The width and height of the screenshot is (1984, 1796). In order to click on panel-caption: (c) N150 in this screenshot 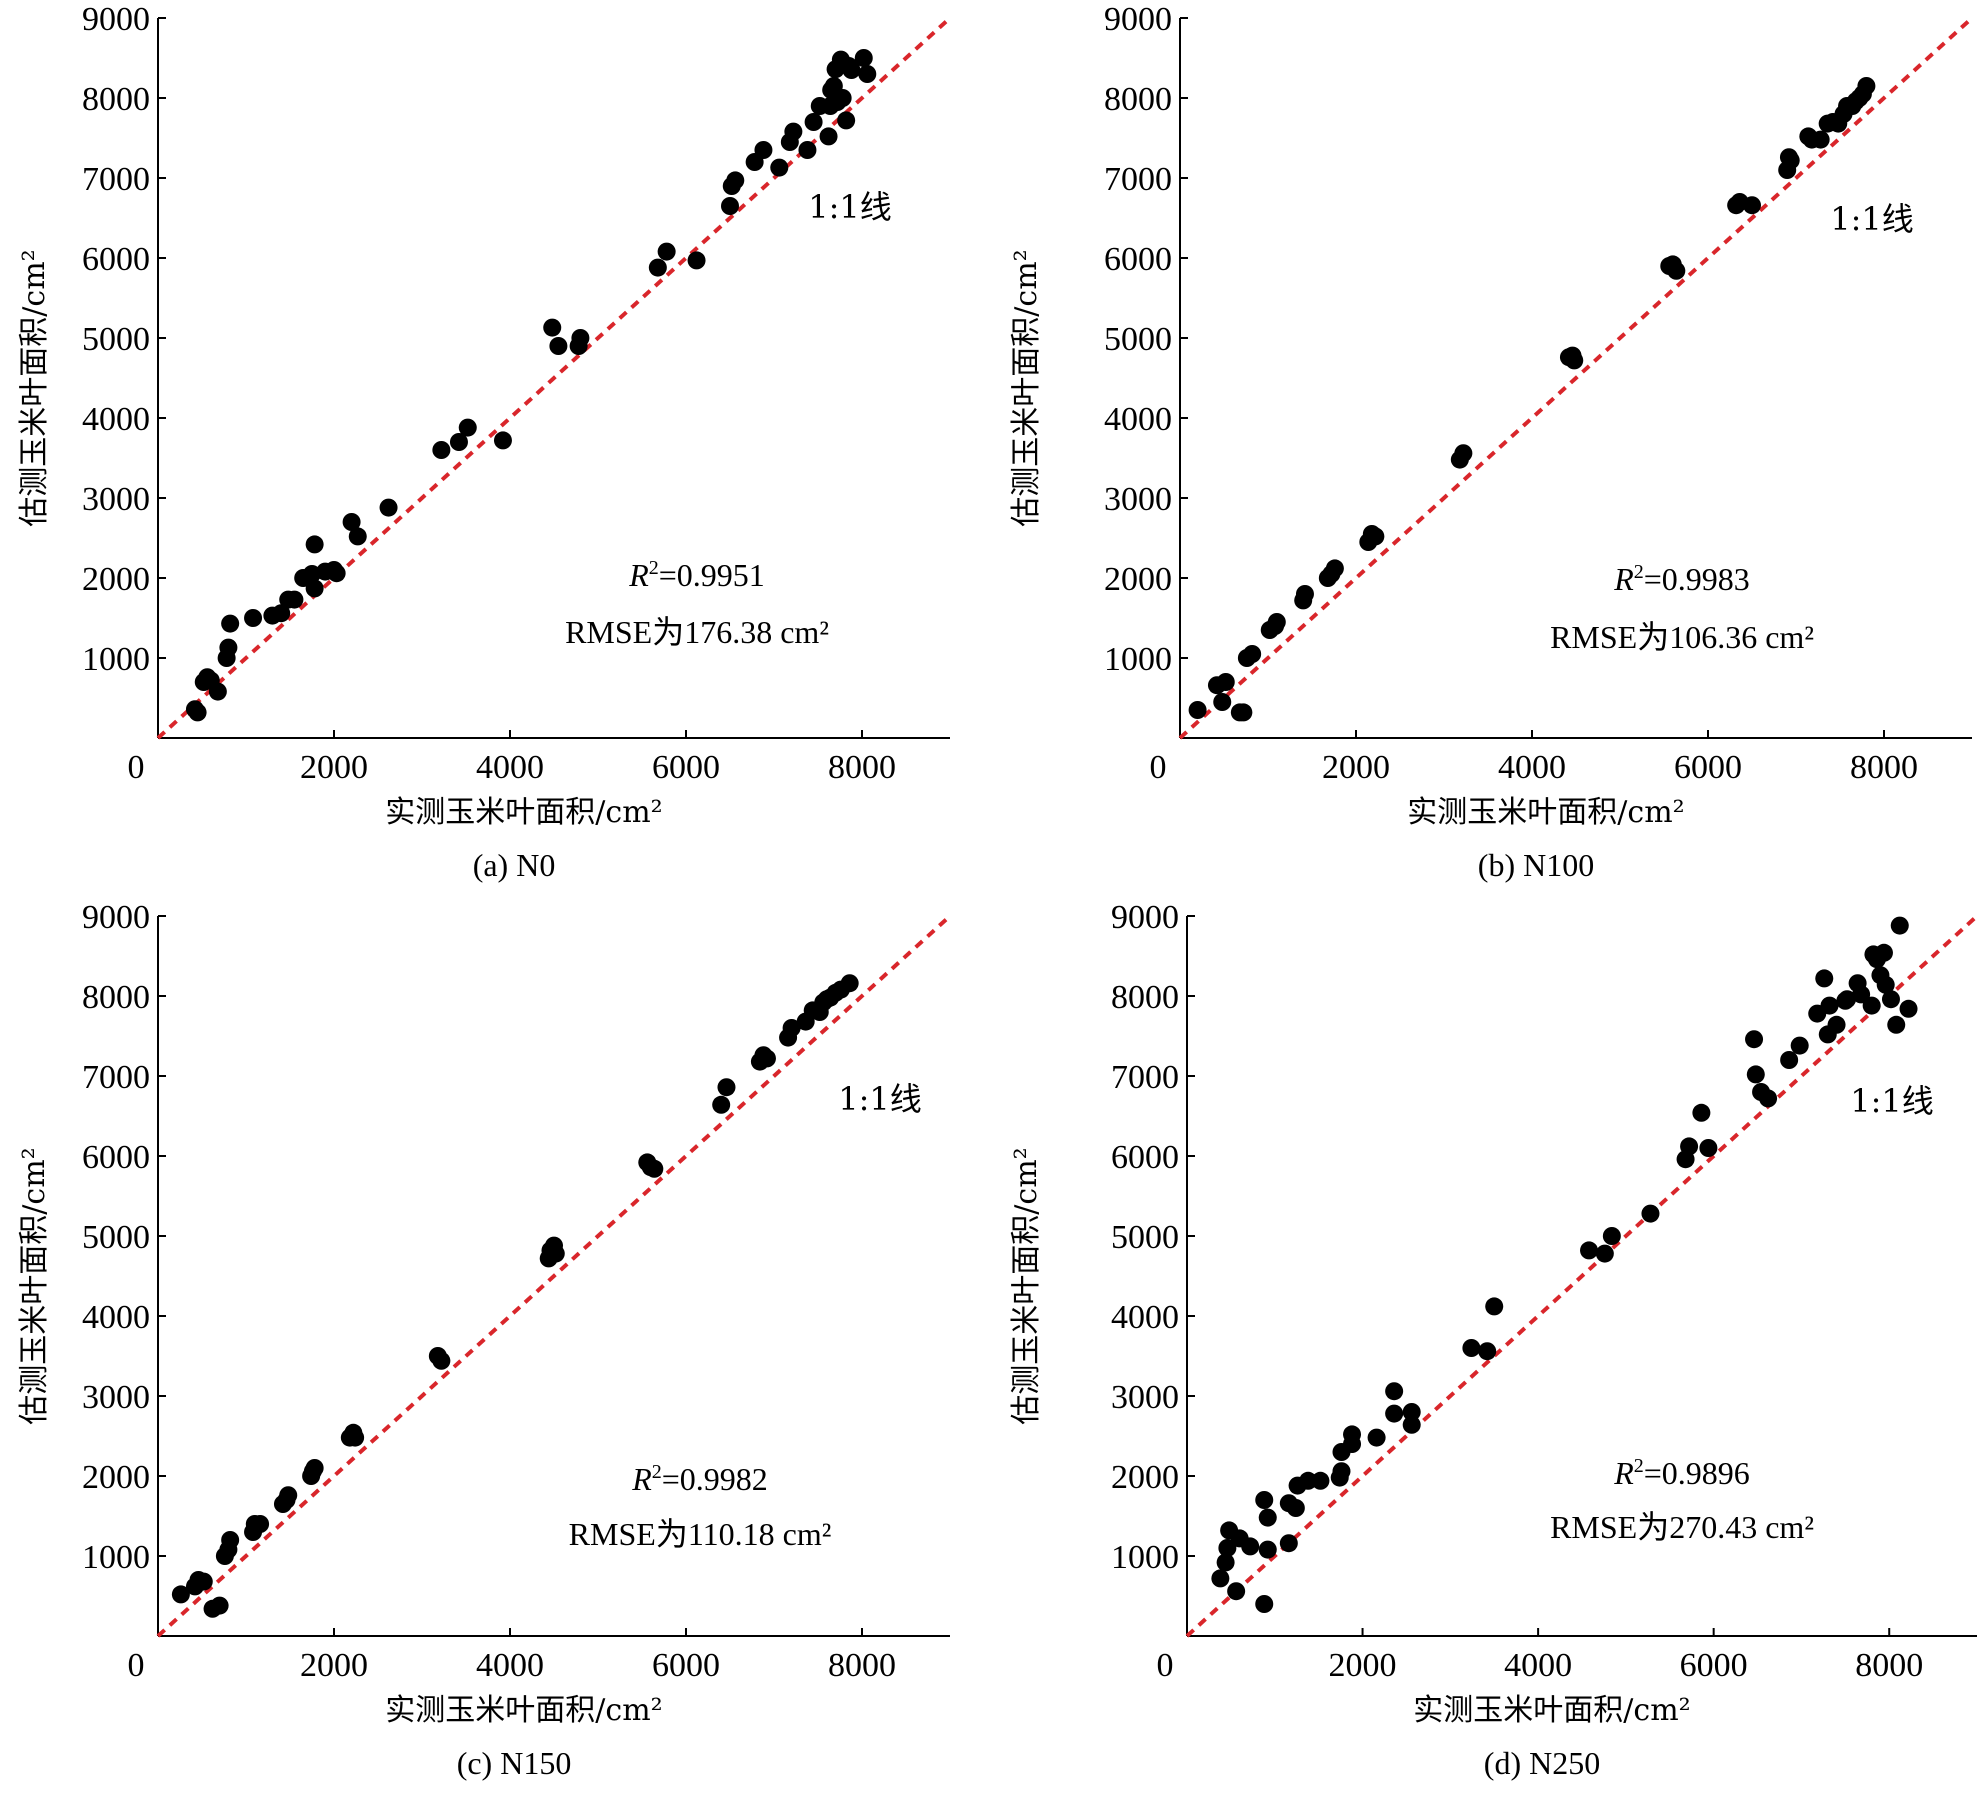, I will do `click(514, 1763)`.